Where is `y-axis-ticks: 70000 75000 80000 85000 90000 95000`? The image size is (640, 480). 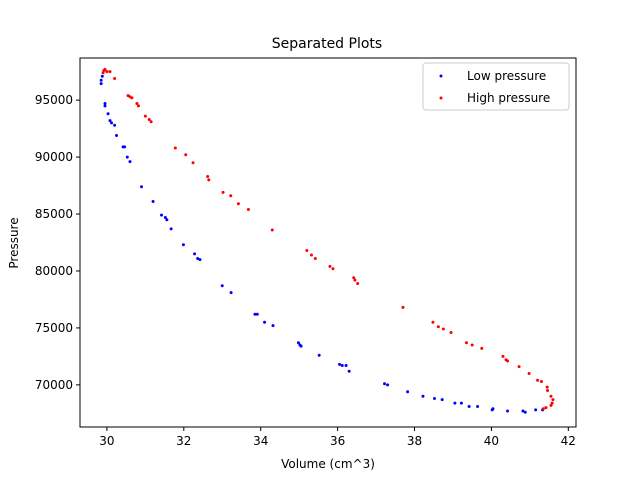
y-axis-ticks: 70000 75000 80000 85000 90000 95000 is located at coordinates (57, 242).